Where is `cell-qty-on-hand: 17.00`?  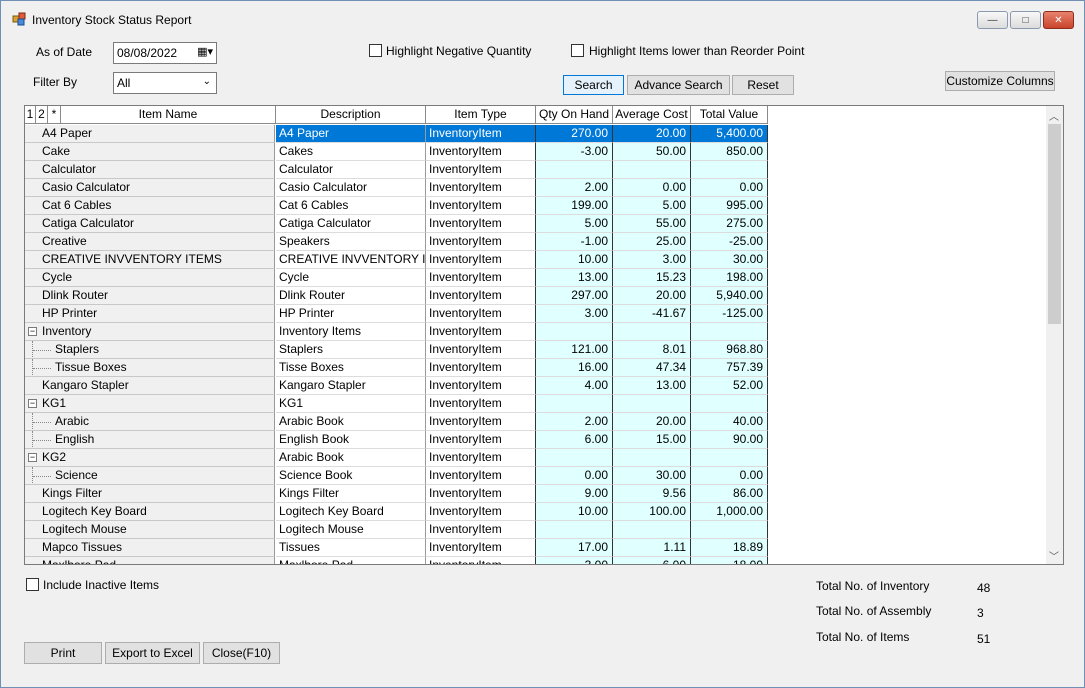
cell-qty-on-hand: 17.00 is located at coordinates (574, 548).